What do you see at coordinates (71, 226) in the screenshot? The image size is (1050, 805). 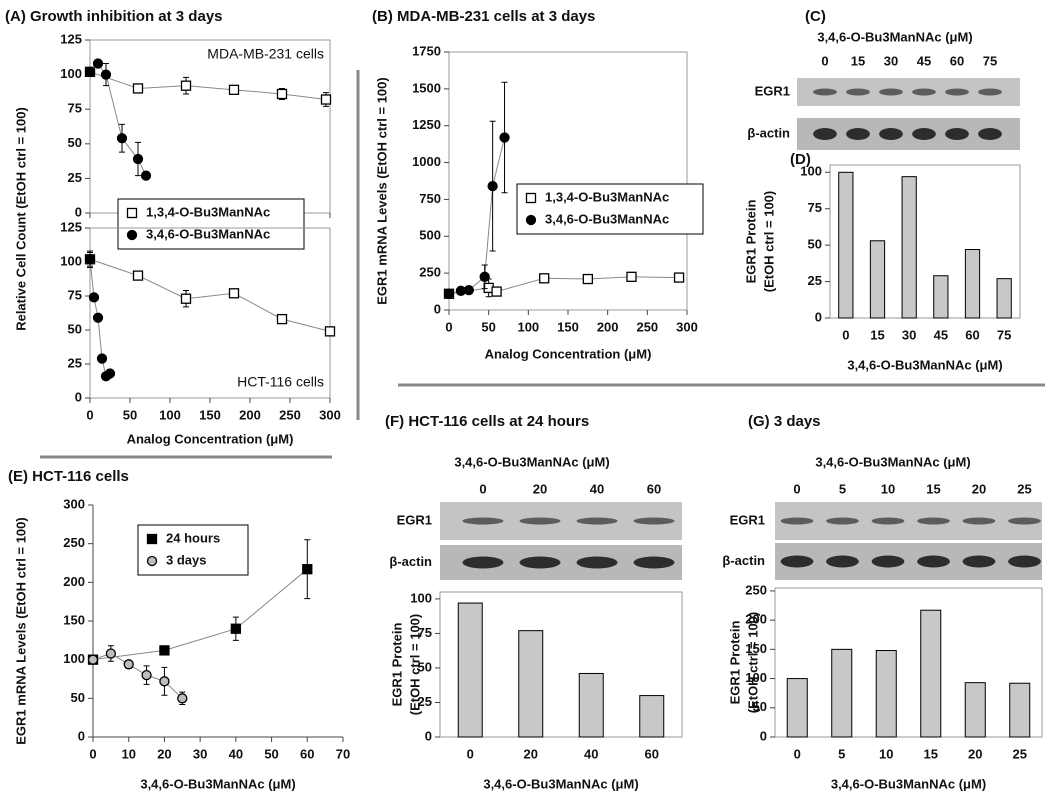 I see `y-tick-label: 125` at bounding box center [71, 226].